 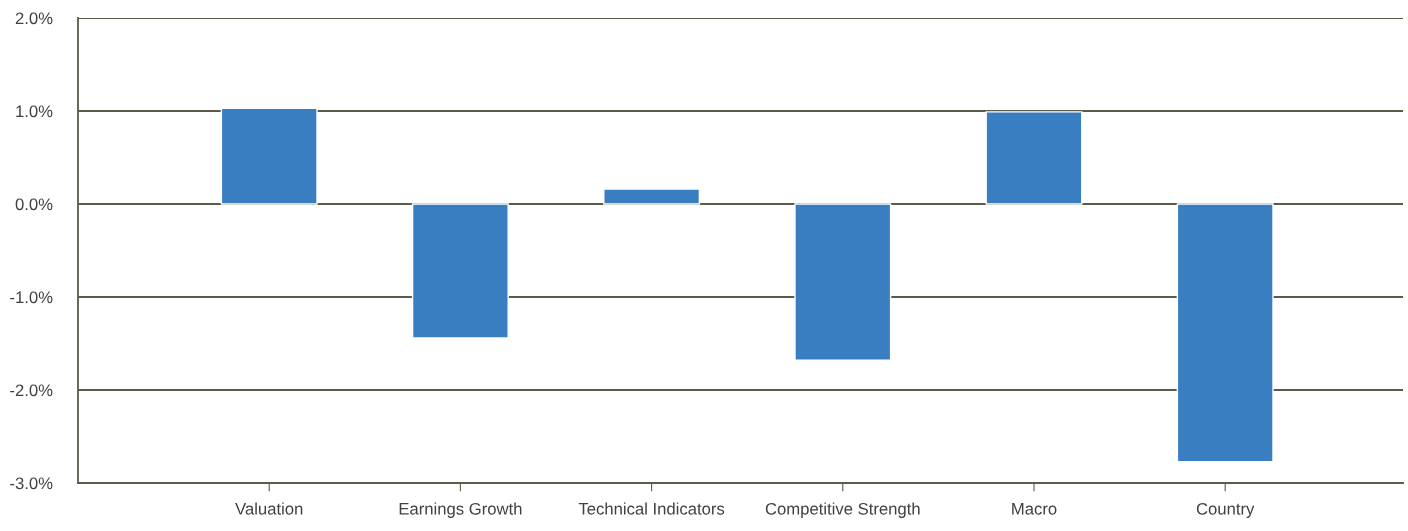 I want to click on x-tick-label: Country, so click(x=1225, y=510).